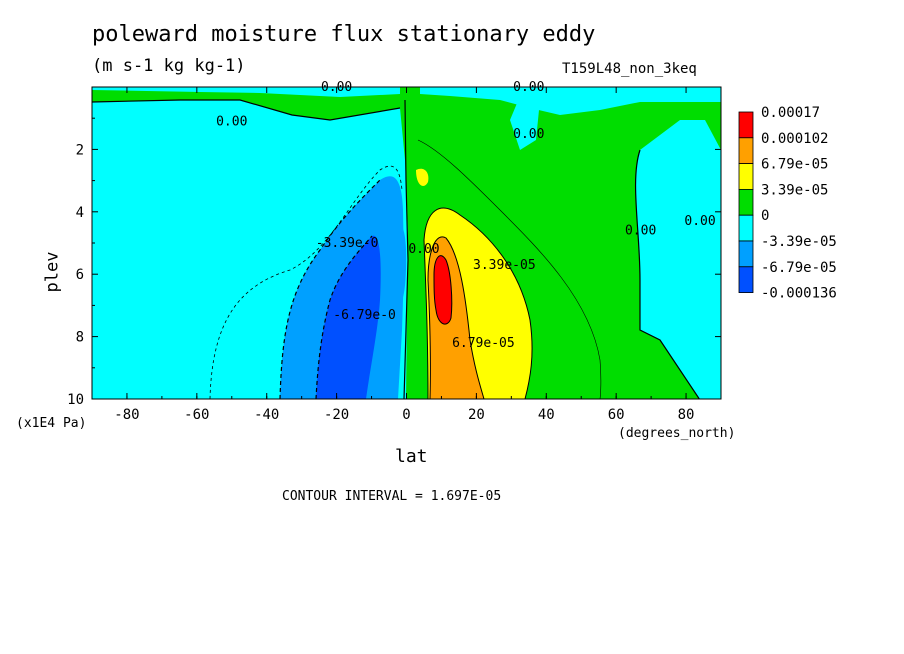  Describe the element at coordinates (196, 415) in the screenshot. I see `x-tick-label: -60` at that location.